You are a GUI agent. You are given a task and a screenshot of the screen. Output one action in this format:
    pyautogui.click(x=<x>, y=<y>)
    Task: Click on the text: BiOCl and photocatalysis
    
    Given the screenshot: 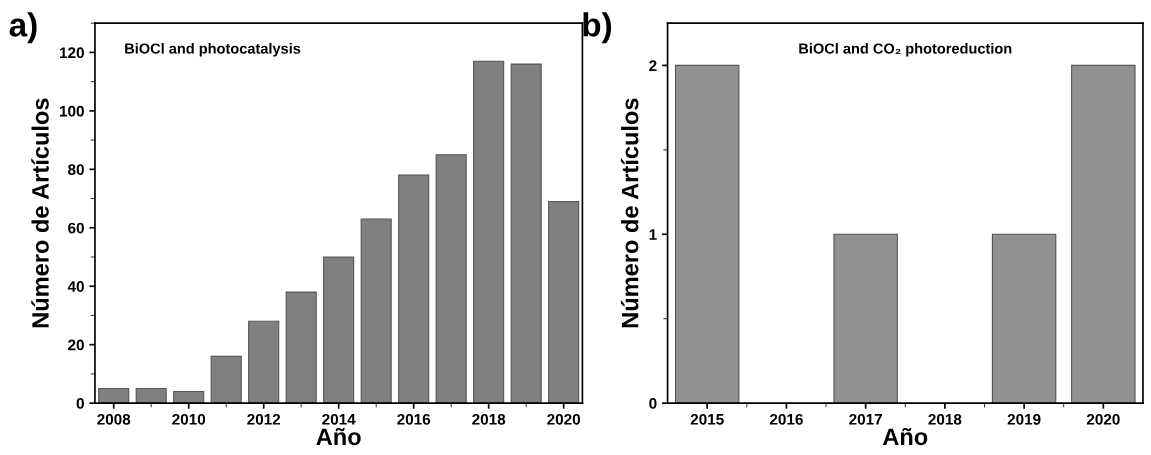 What is the action you would take?
    pyautogui.click(x=213, y=50)
    